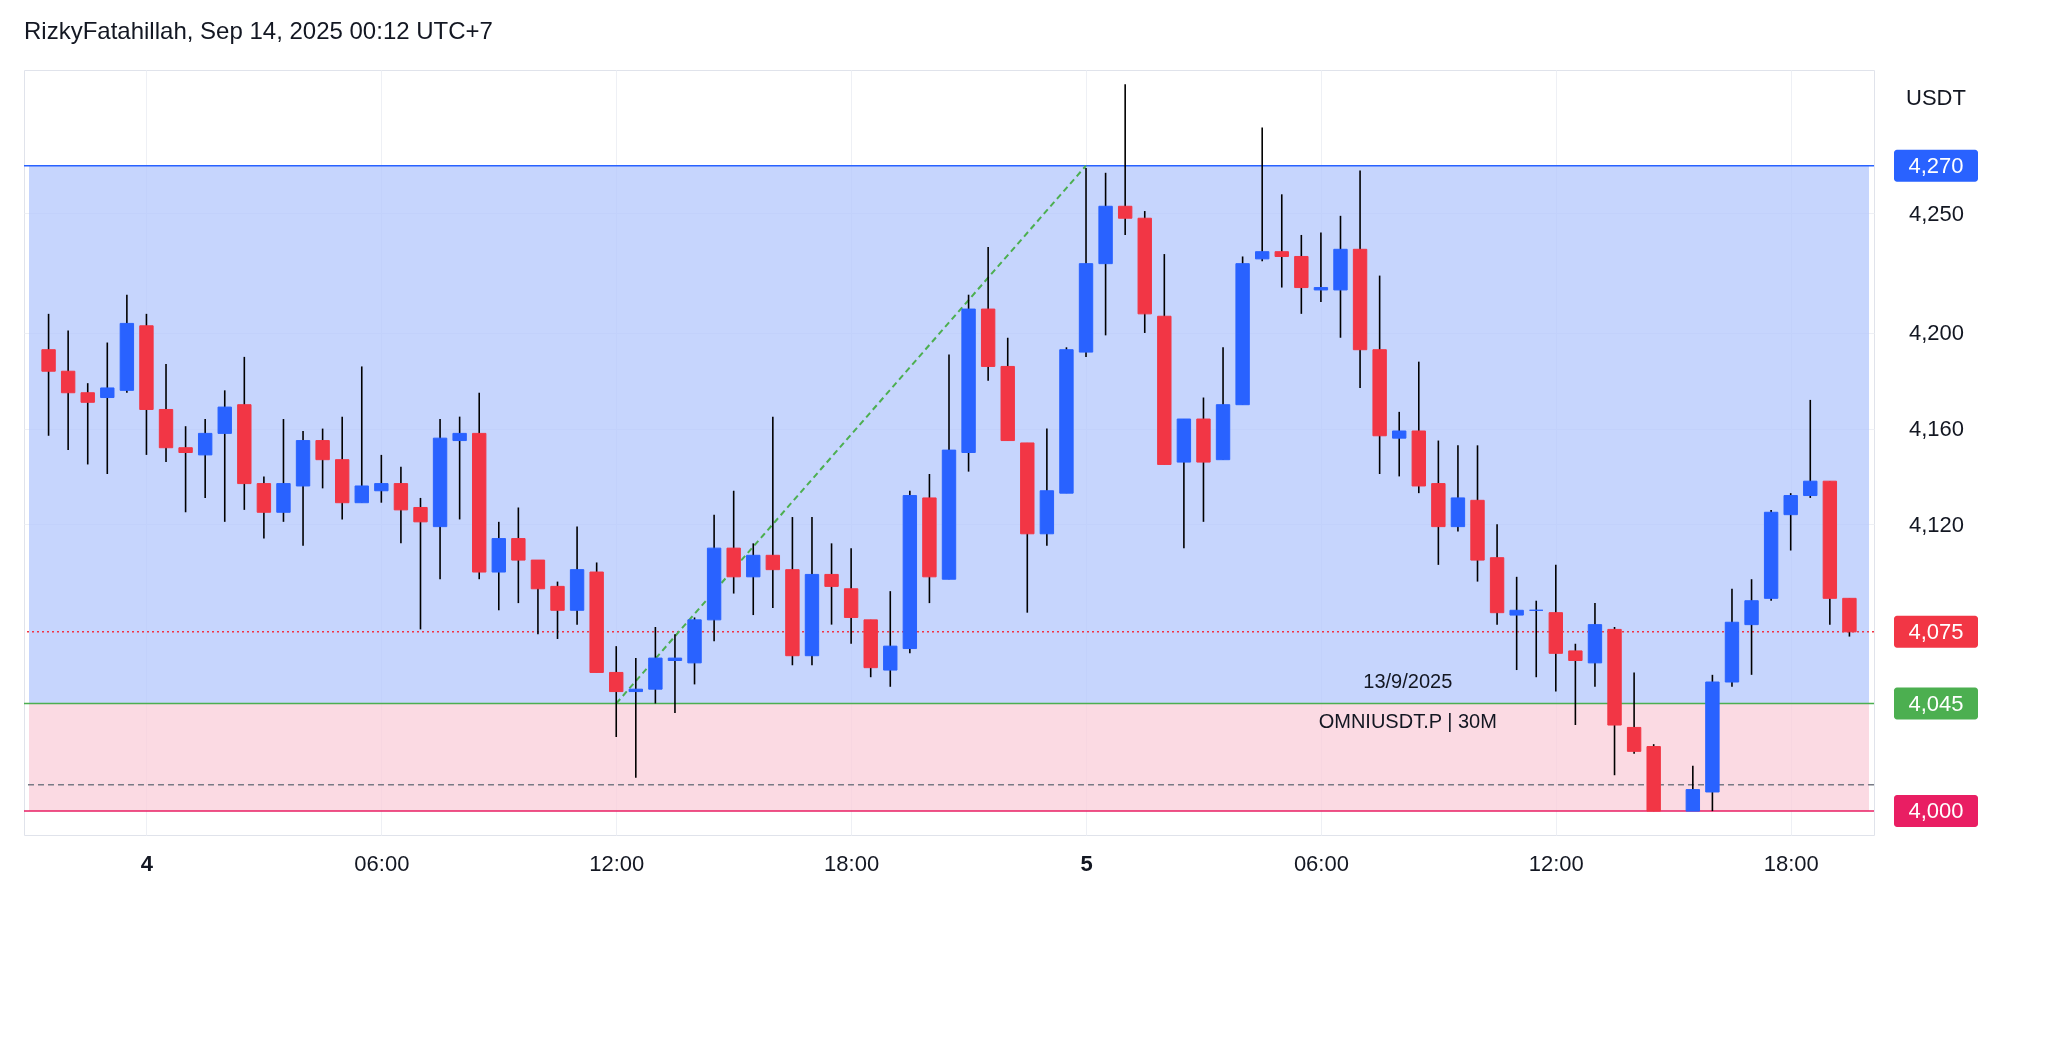  Describe the element at coordinates (1936, 524) in the screenshot. I see `y-tick-label: 4,120` at that location.